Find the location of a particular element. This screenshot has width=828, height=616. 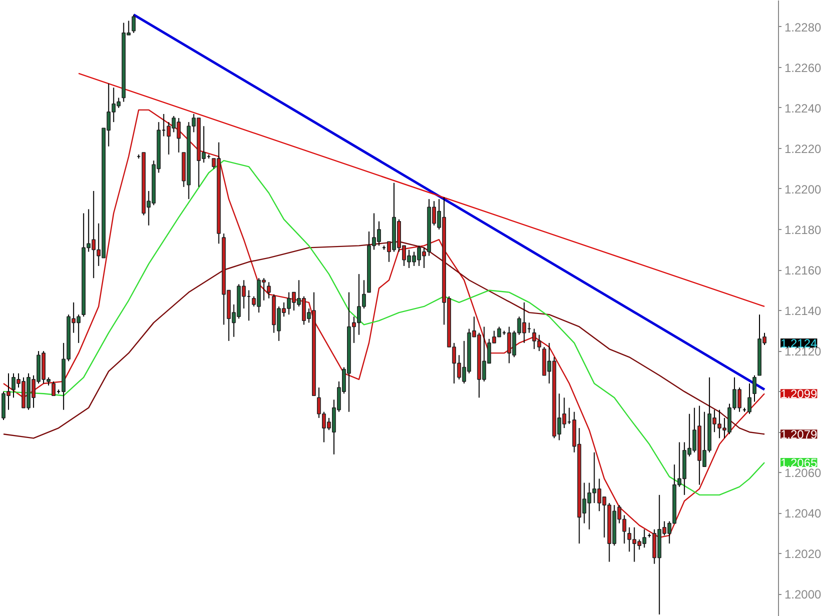

y-tick-label: 1.2040 is located at coordinates (803, 513).